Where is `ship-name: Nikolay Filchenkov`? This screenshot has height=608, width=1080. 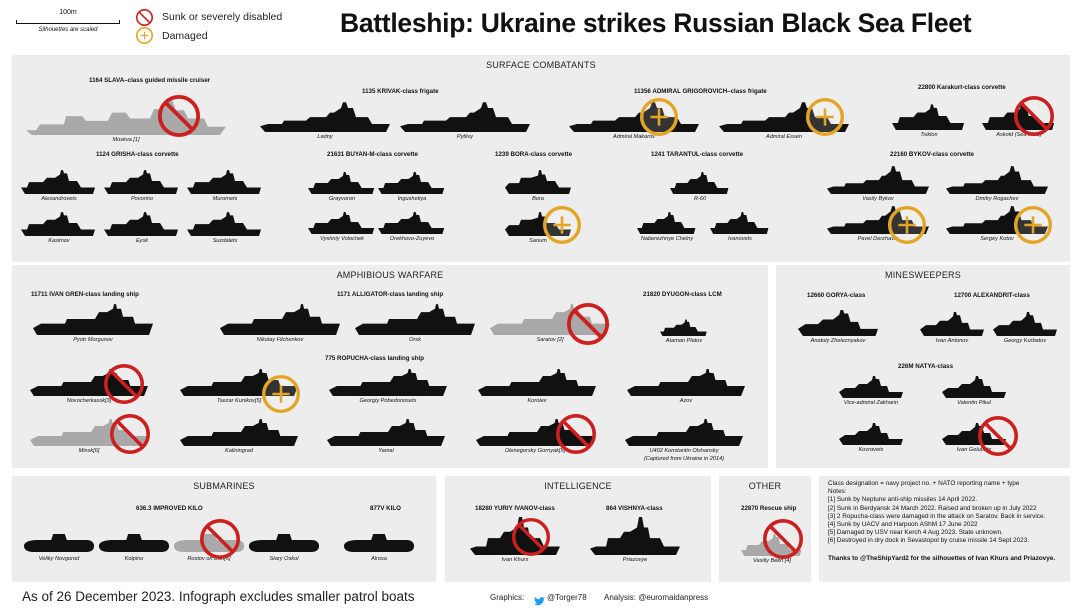 ship-name: Nikolay Filchenkov is located at coordinates (280, 340).